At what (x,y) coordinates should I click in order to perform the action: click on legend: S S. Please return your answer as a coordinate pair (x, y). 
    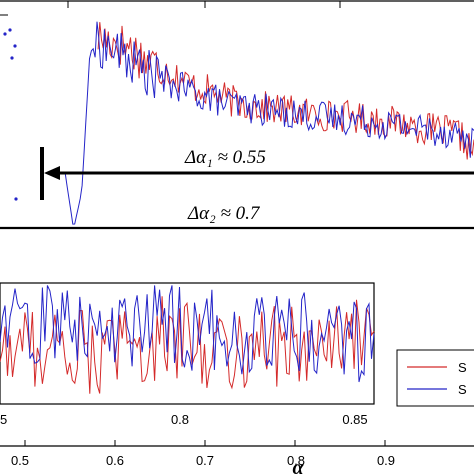
    Looking at the image, I should click on (435, 378).